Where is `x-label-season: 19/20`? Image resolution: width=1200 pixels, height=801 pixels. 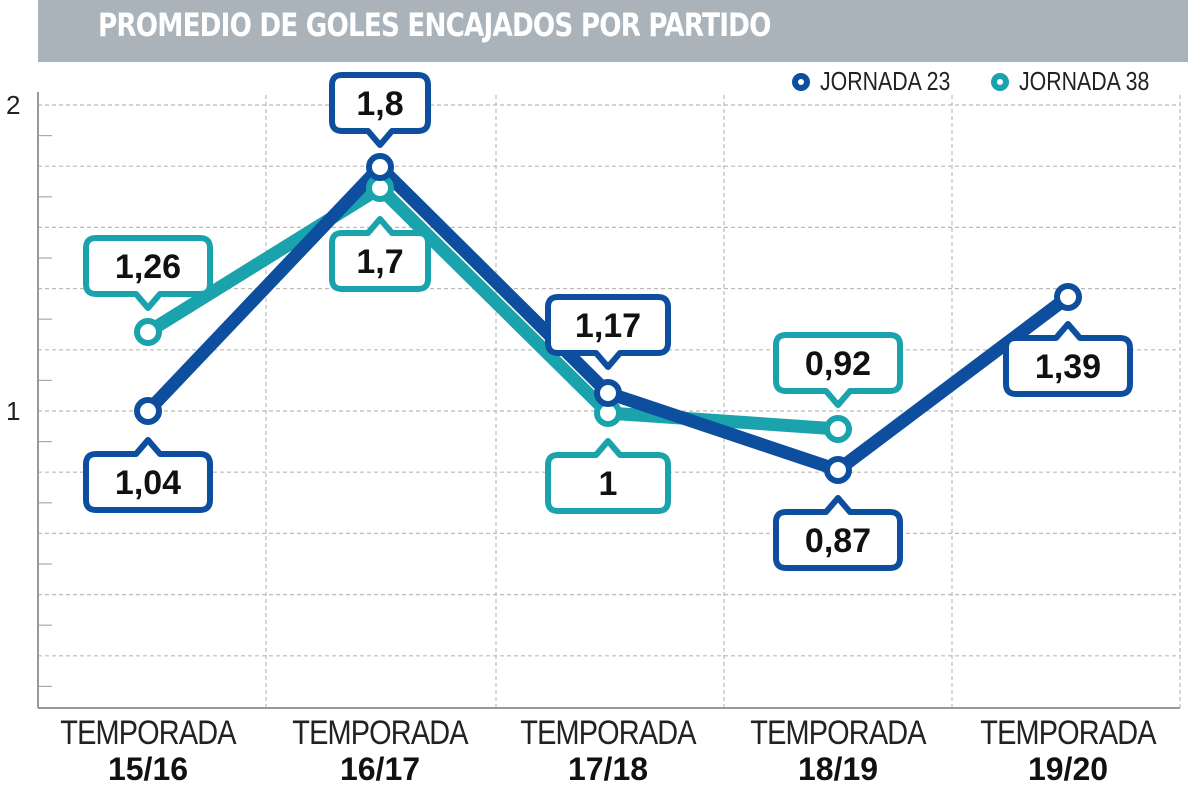
x-label-season: 19/20 is located at coordinates (1068, 769).